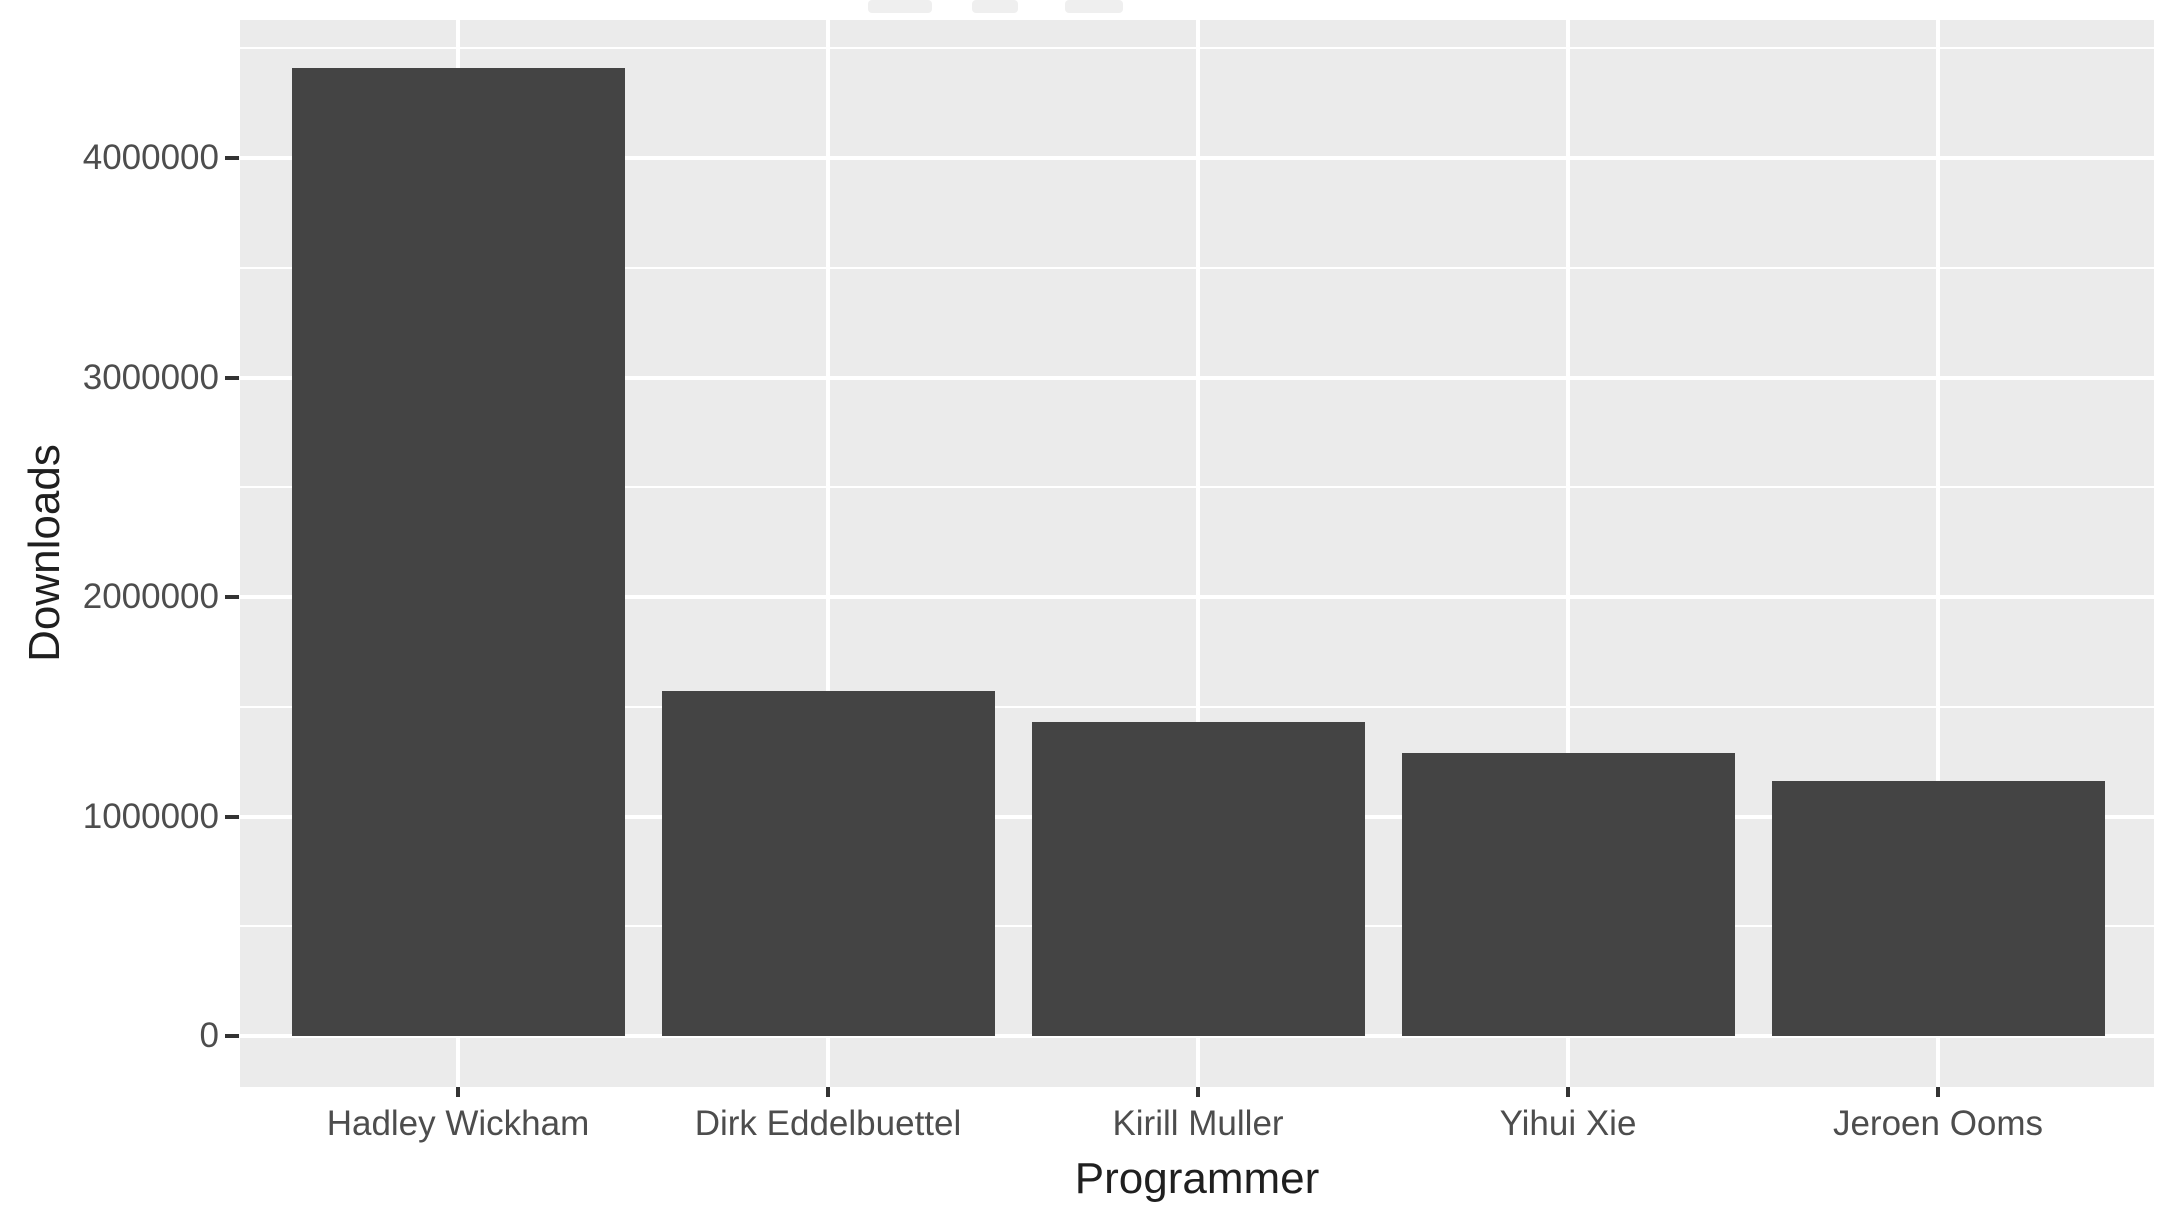 This screenshot has width=2174, height=1208. I want to click on x-tick-label: Yihui Xie, so click(1568, 1123).